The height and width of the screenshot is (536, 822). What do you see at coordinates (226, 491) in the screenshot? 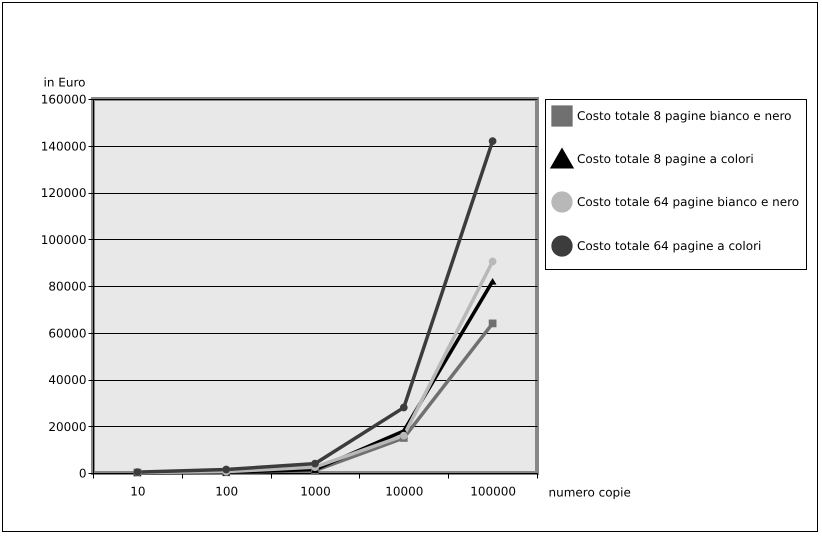
I see `x-tick-label: 100` at bounding box center [226, 491].